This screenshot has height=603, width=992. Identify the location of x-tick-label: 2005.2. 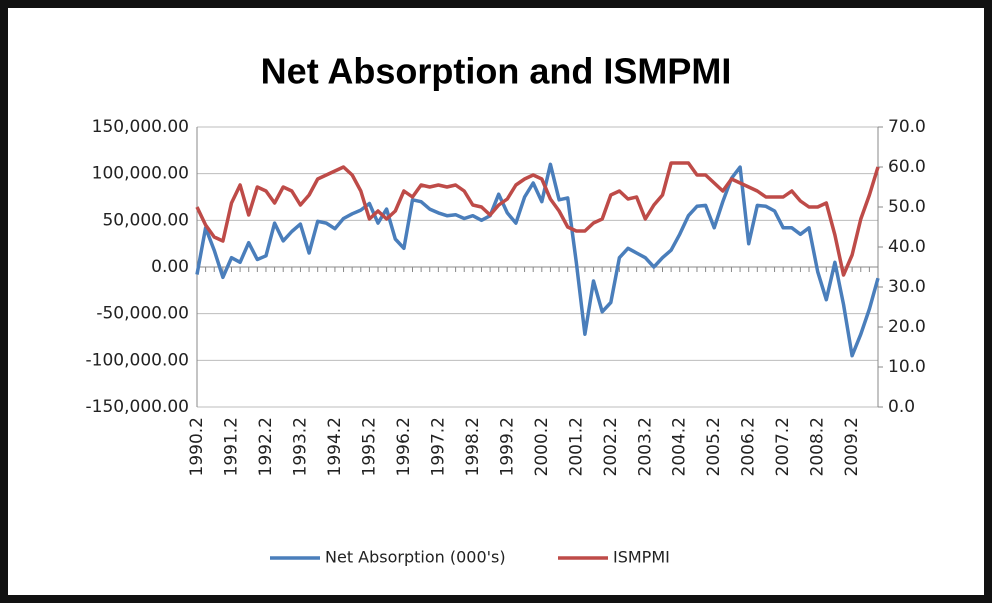
(714, 446).